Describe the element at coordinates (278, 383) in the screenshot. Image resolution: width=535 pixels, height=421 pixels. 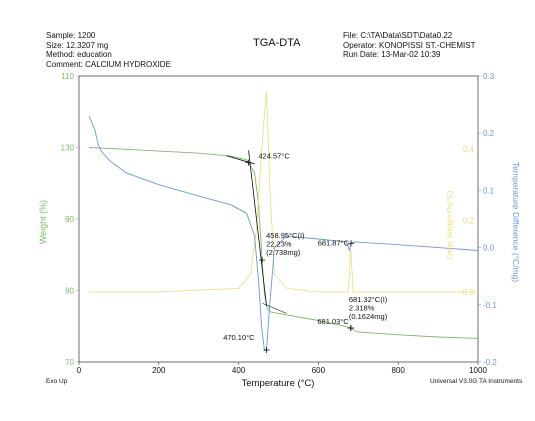
I see `x-axis-label: Temperature (°C)` at that location.